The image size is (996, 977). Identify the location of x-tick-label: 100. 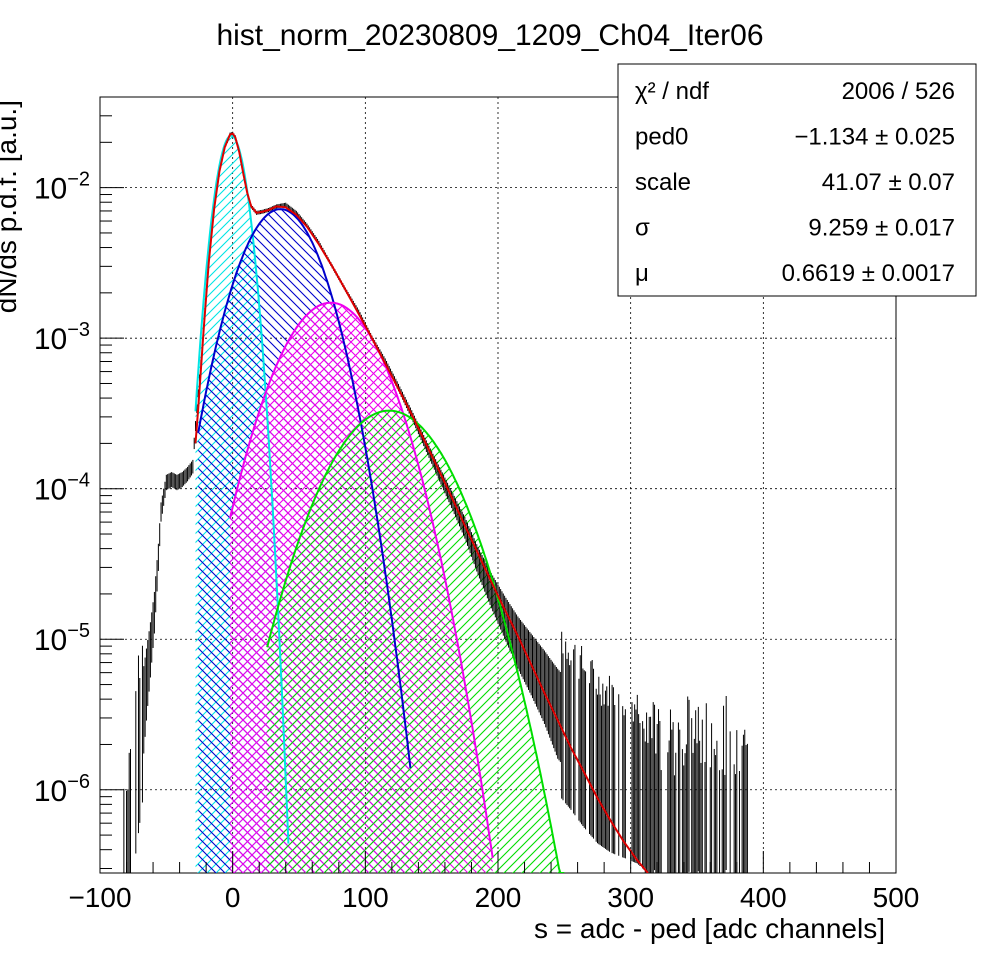
(365, 897).